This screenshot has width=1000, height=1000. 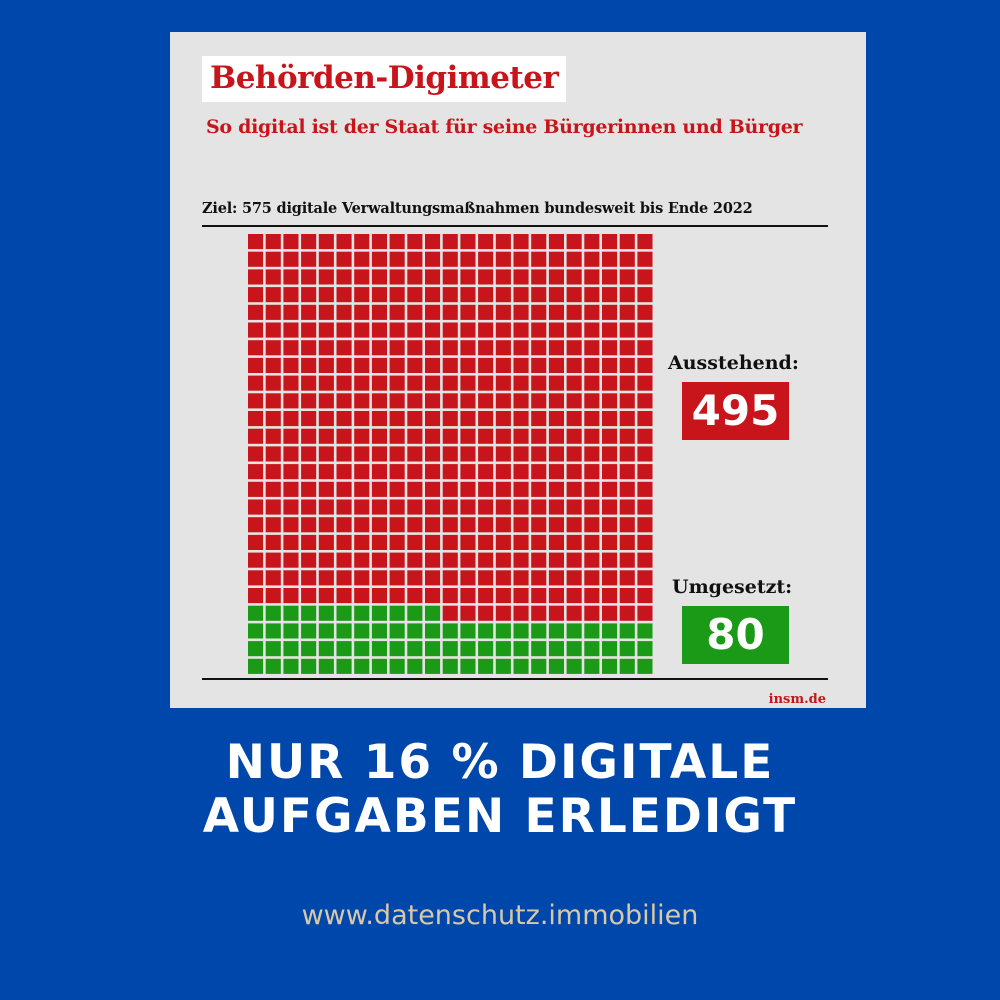 I want to click on chart-title: Behörden-Digimeter, so click(x=384, y=79).